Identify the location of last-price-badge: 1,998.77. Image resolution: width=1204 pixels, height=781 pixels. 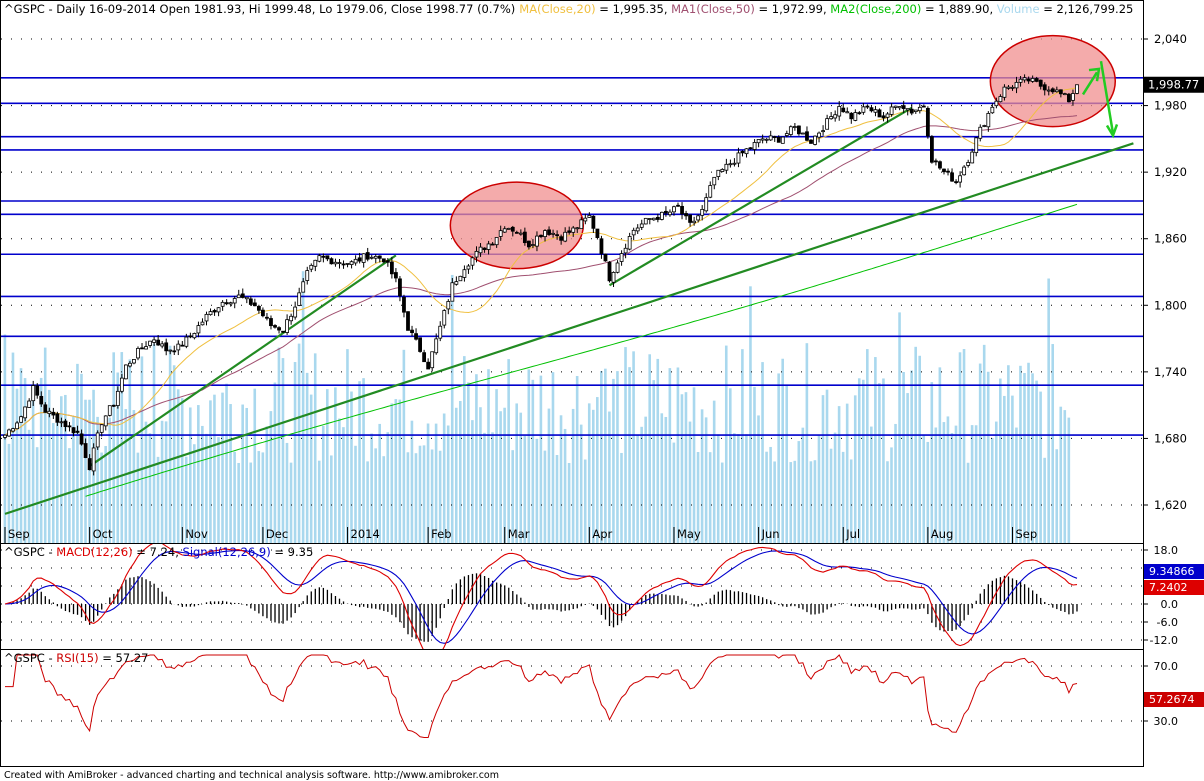
(1174, 84).